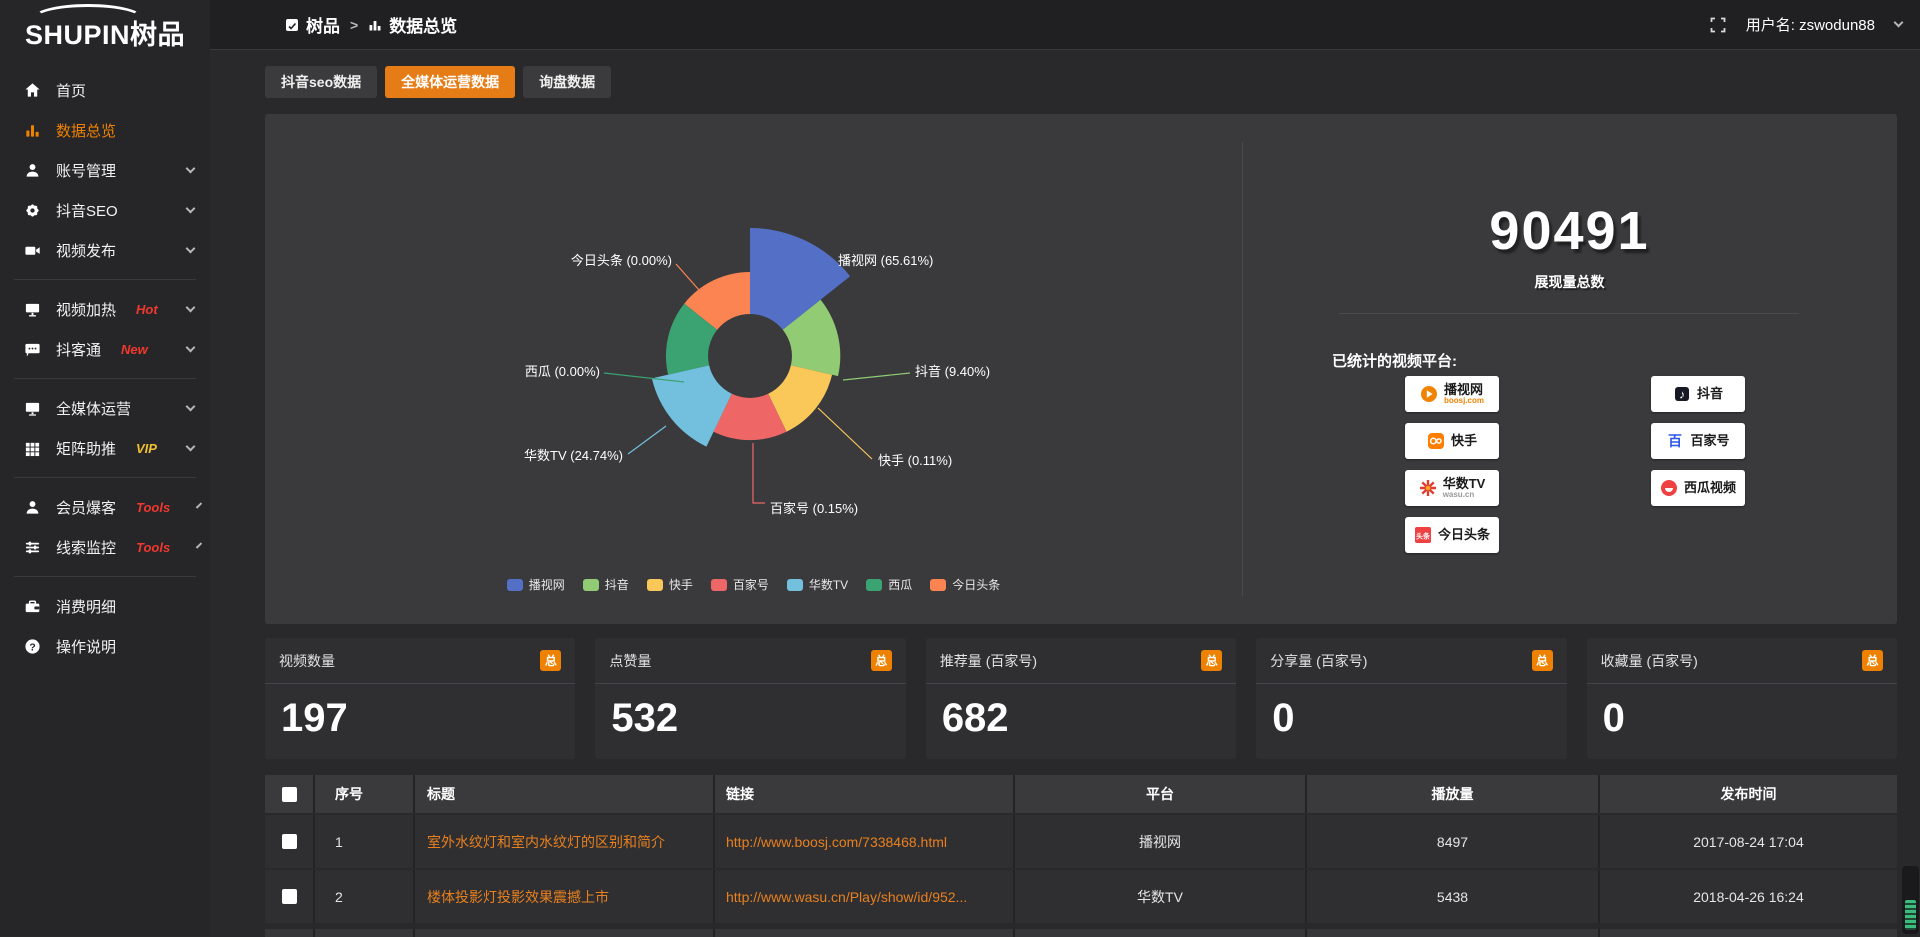  What do you see at coordinates (952, 371) in the screenshot?
I see `pie-label: 抖音 (9.40%)` at bounding box center [952, 371].